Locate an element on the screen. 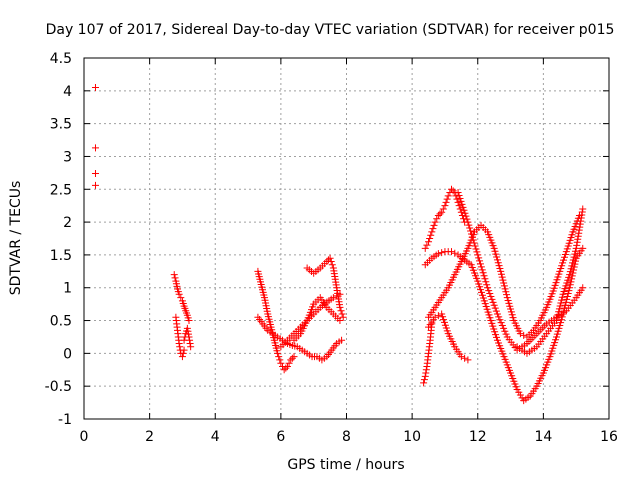  x-tick-label: 14 is located at coordinates (543, 437).